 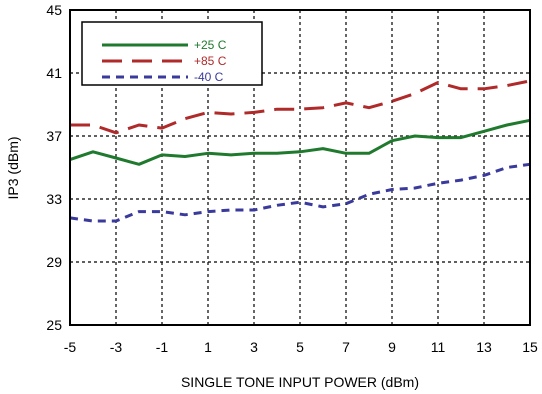 What do you see at coordinates (54, 136) in the screenshot?
I see `y-tick-label: 37` at bounding box center [54, 136].